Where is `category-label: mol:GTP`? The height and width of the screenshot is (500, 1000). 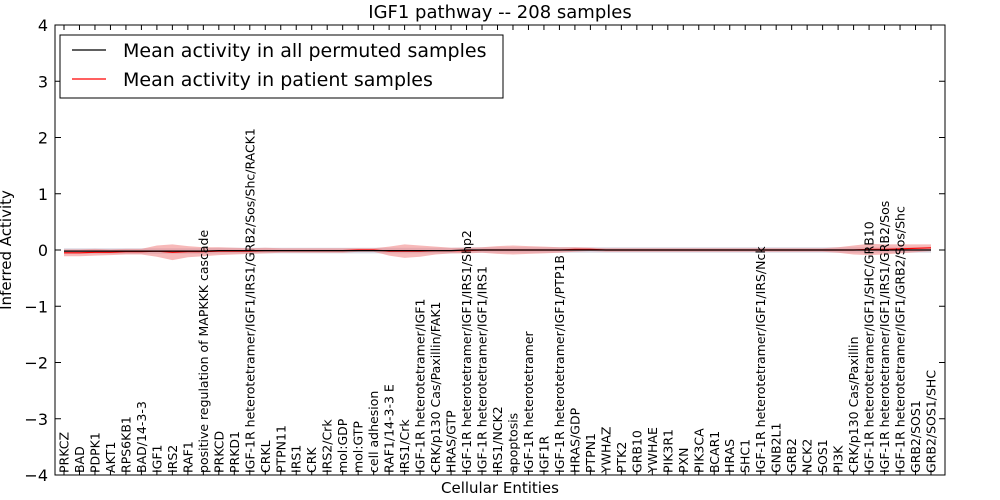 category-label: mol:GTP is located at coordinates (358, 447).